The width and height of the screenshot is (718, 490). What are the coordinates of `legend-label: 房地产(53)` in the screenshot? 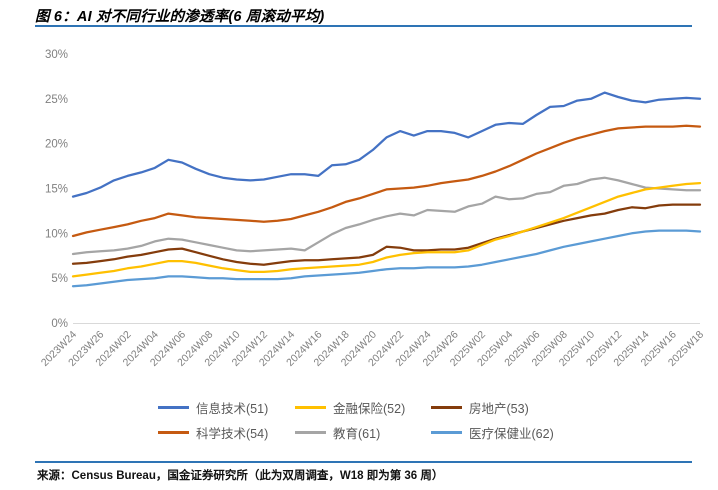 It's located at (499, 409).